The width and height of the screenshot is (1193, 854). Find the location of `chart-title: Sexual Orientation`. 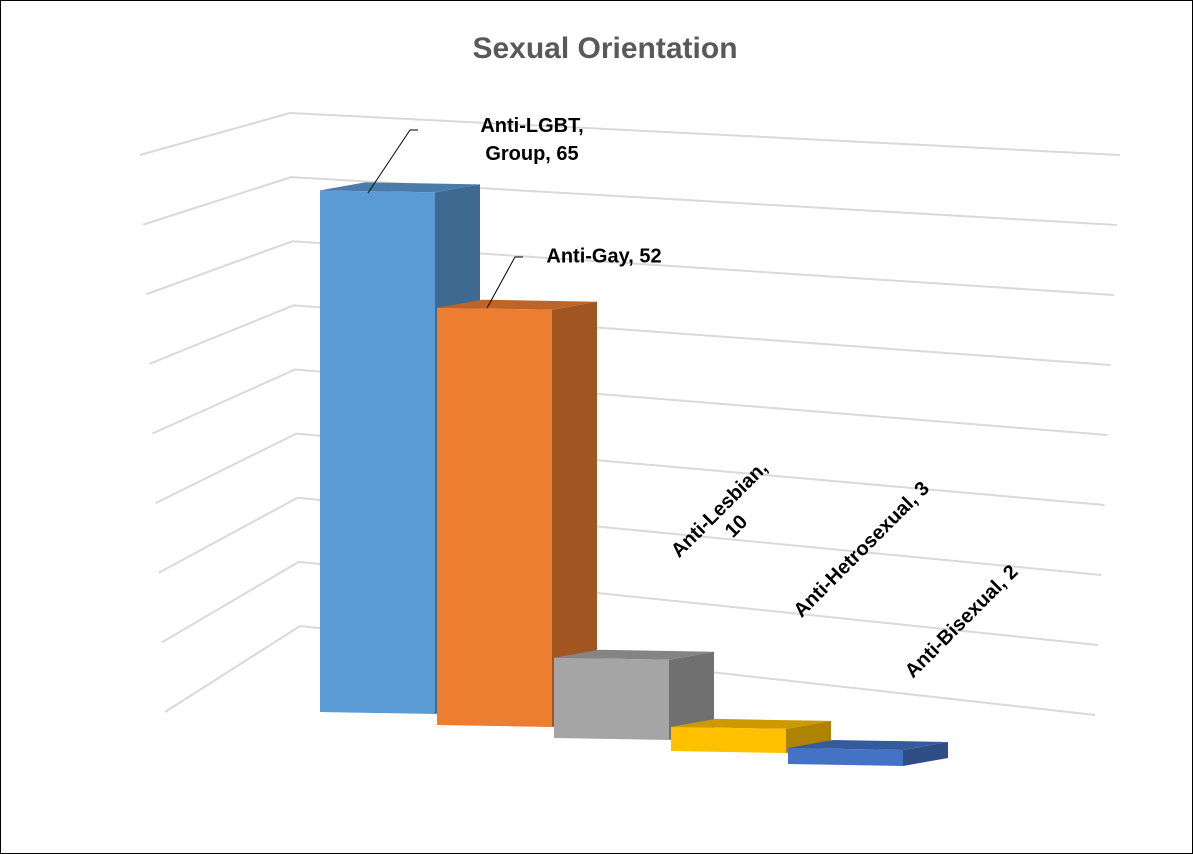

chart-title: Sexual Orientation is located at coordinates (604, 48).